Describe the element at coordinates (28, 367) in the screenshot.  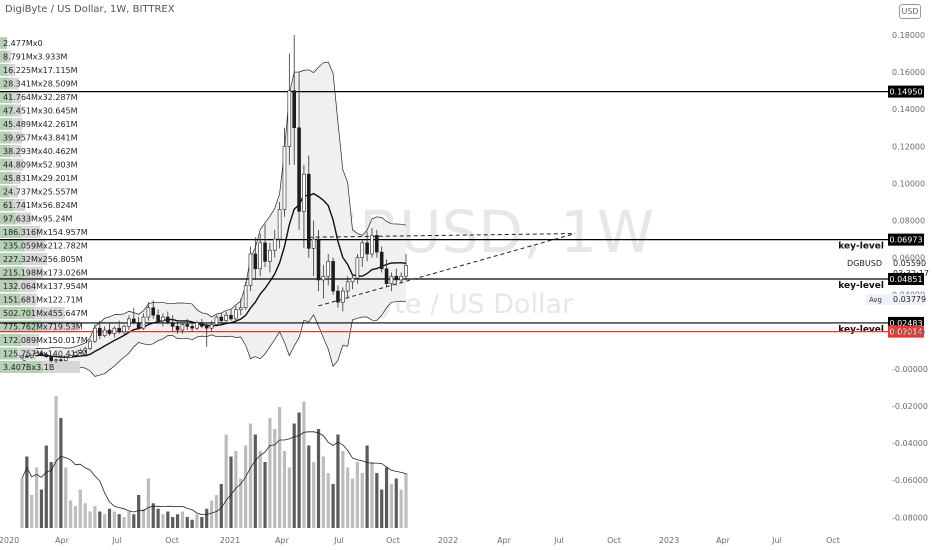
I see `volume-profile-label-24: 3.407Bx3.1B` at that location.